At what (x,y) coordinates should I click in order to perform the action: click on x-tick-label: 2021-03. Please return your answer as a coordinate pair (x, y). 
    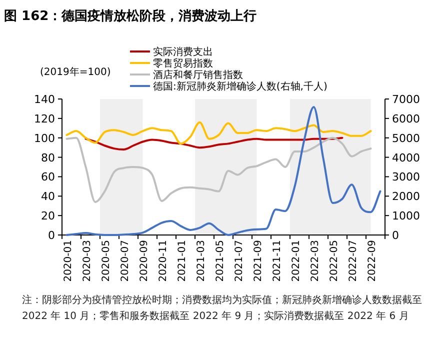
    Looking at the image, I should click on (201, 261).